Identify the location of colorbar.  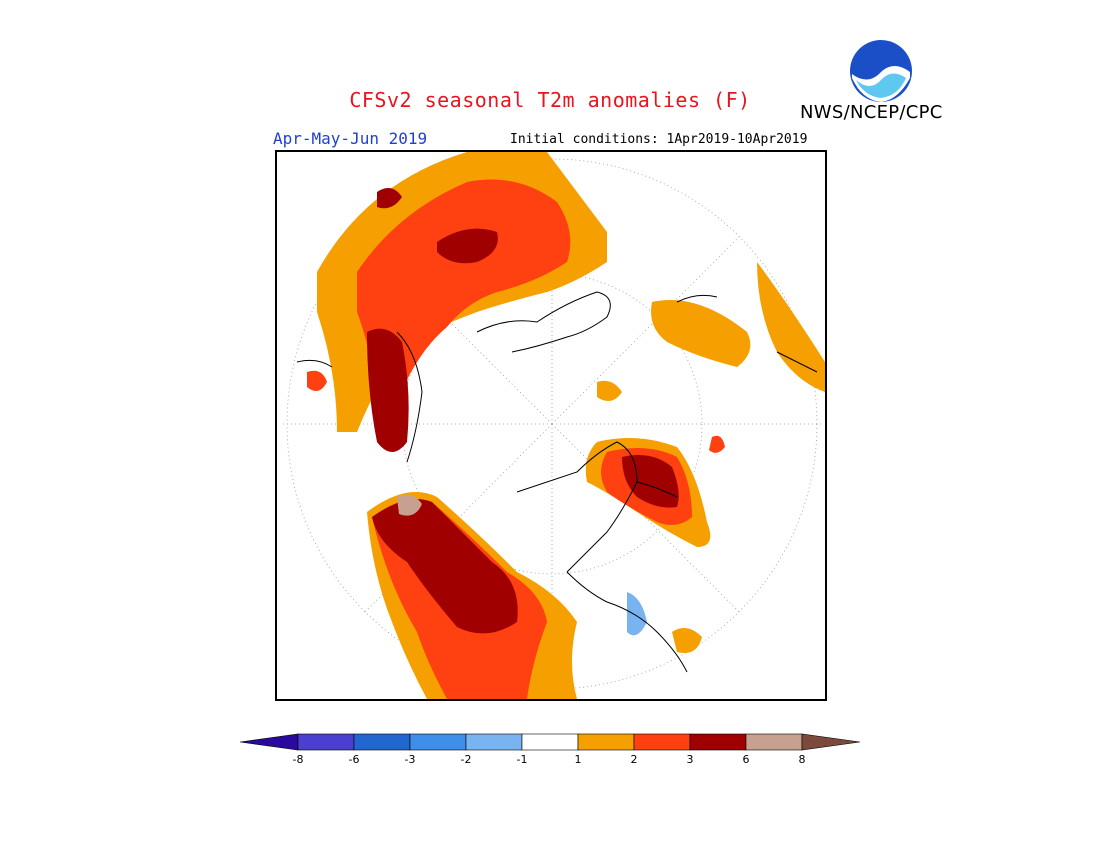
(550, 753).